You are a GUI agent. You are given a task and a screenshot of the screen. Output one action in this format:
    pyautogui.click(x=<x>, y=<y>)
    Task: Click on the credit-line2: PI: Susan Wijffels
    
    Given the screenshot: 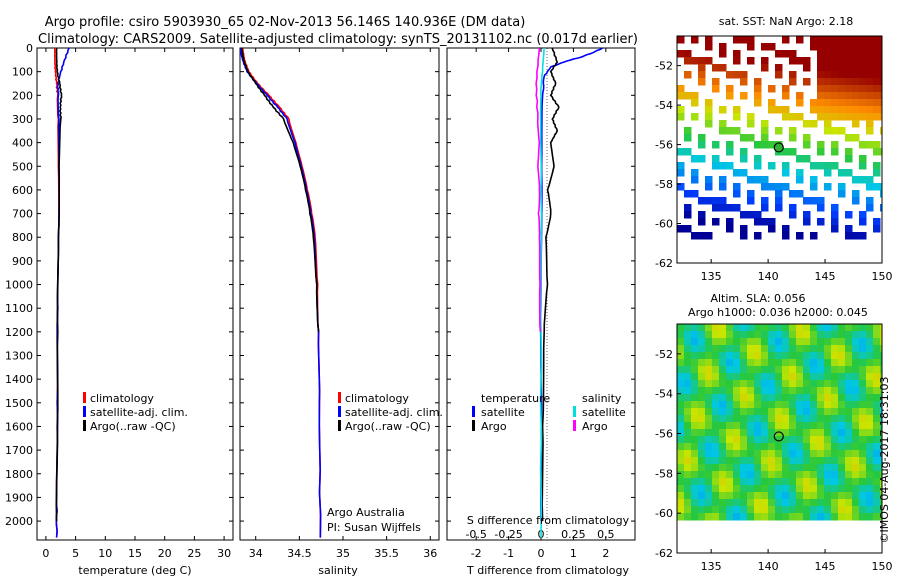 What is the action you would take?
    pyautogui.click(x=374, y=527)
    